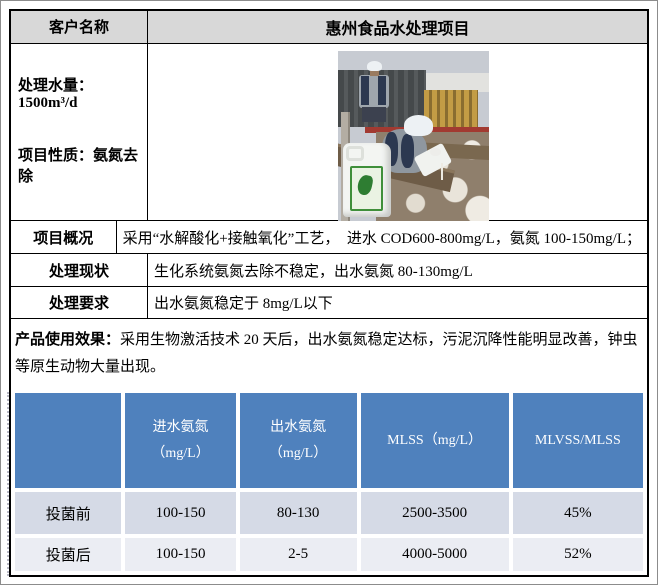 The image size is (658, 585). What do you see at coordinates (577, 513) in the screenshot?
I see `table-cell: 45%` at bounding box center [577, 513].